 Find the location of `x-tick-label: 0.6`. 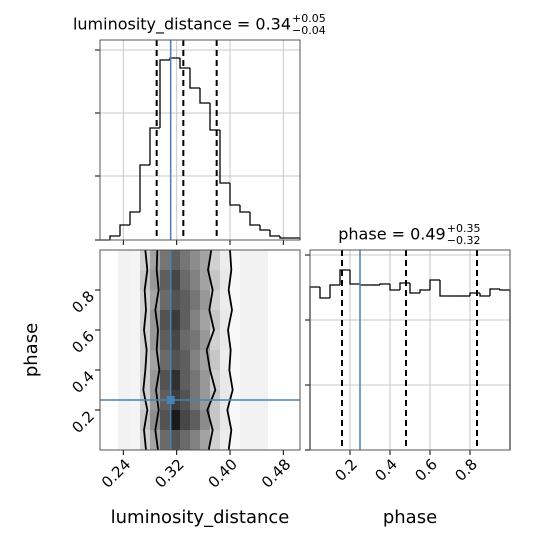

x-tick-label: 0.6 is located at coordinates (426, 470).